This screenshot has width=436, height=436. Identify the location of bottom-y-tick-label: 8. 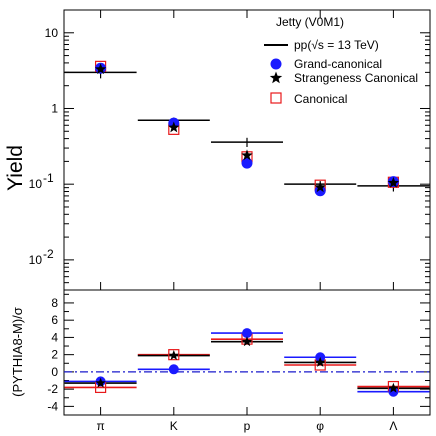
(54, 303).